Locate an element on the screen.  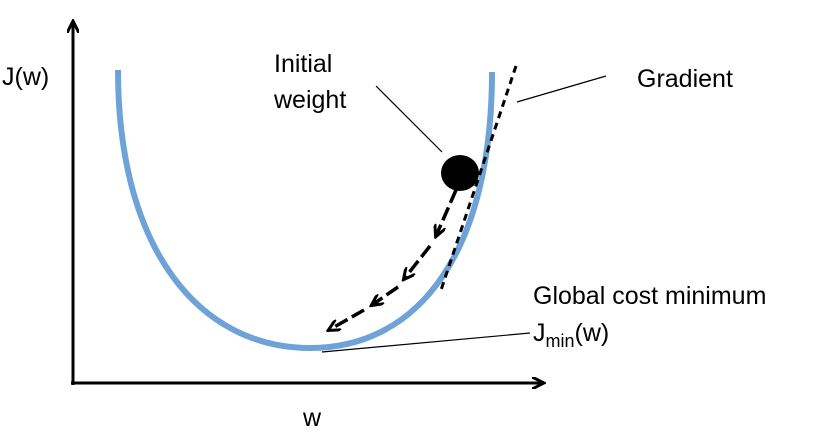
initial-weight-point is located at coordinates (460, 173).